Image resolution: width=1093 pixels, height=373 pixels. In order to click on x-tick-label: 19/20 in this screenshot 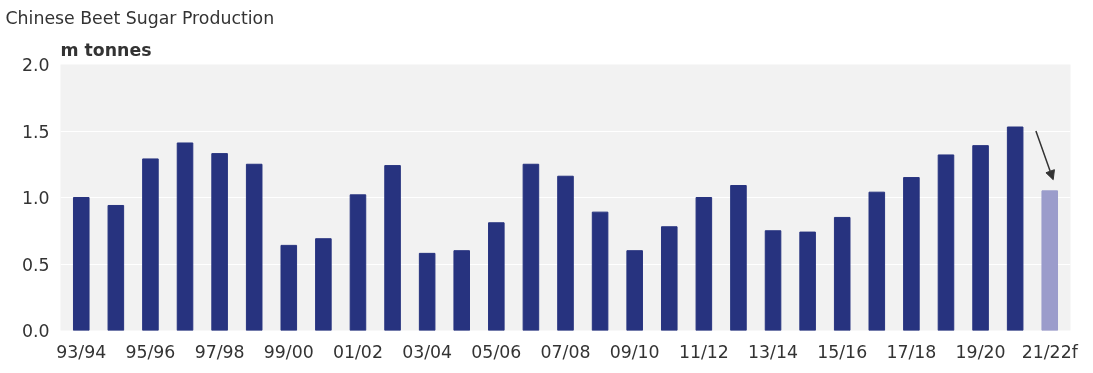, I will do `click(980, 351)`.